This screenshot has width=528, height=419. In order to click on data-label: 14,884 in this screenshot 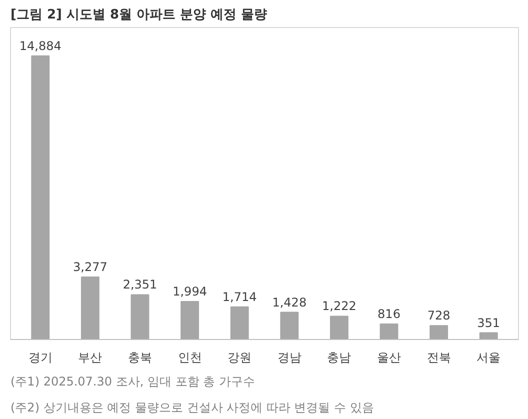, I will do `click(40, 45)`.